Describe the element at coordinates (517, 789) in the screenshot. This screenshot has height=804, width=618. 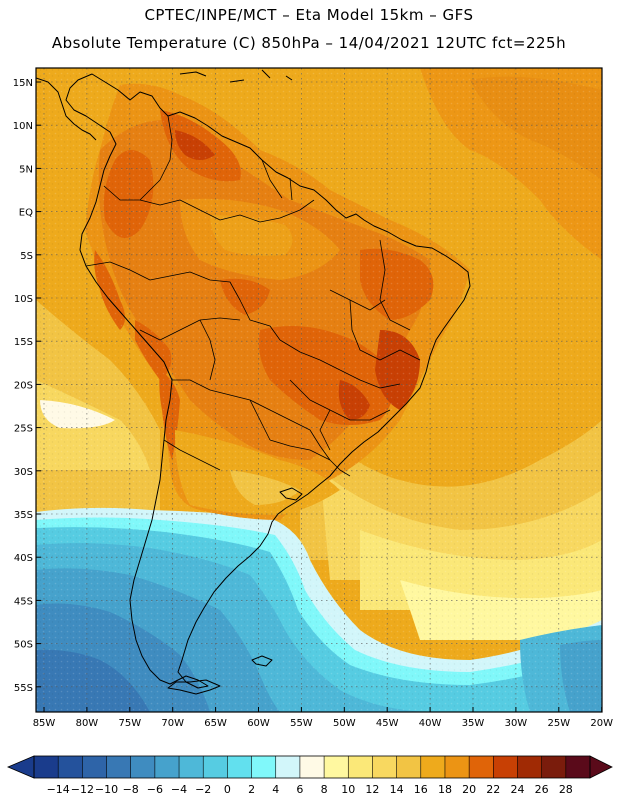
I see `colorbar-label: 24` at that location.